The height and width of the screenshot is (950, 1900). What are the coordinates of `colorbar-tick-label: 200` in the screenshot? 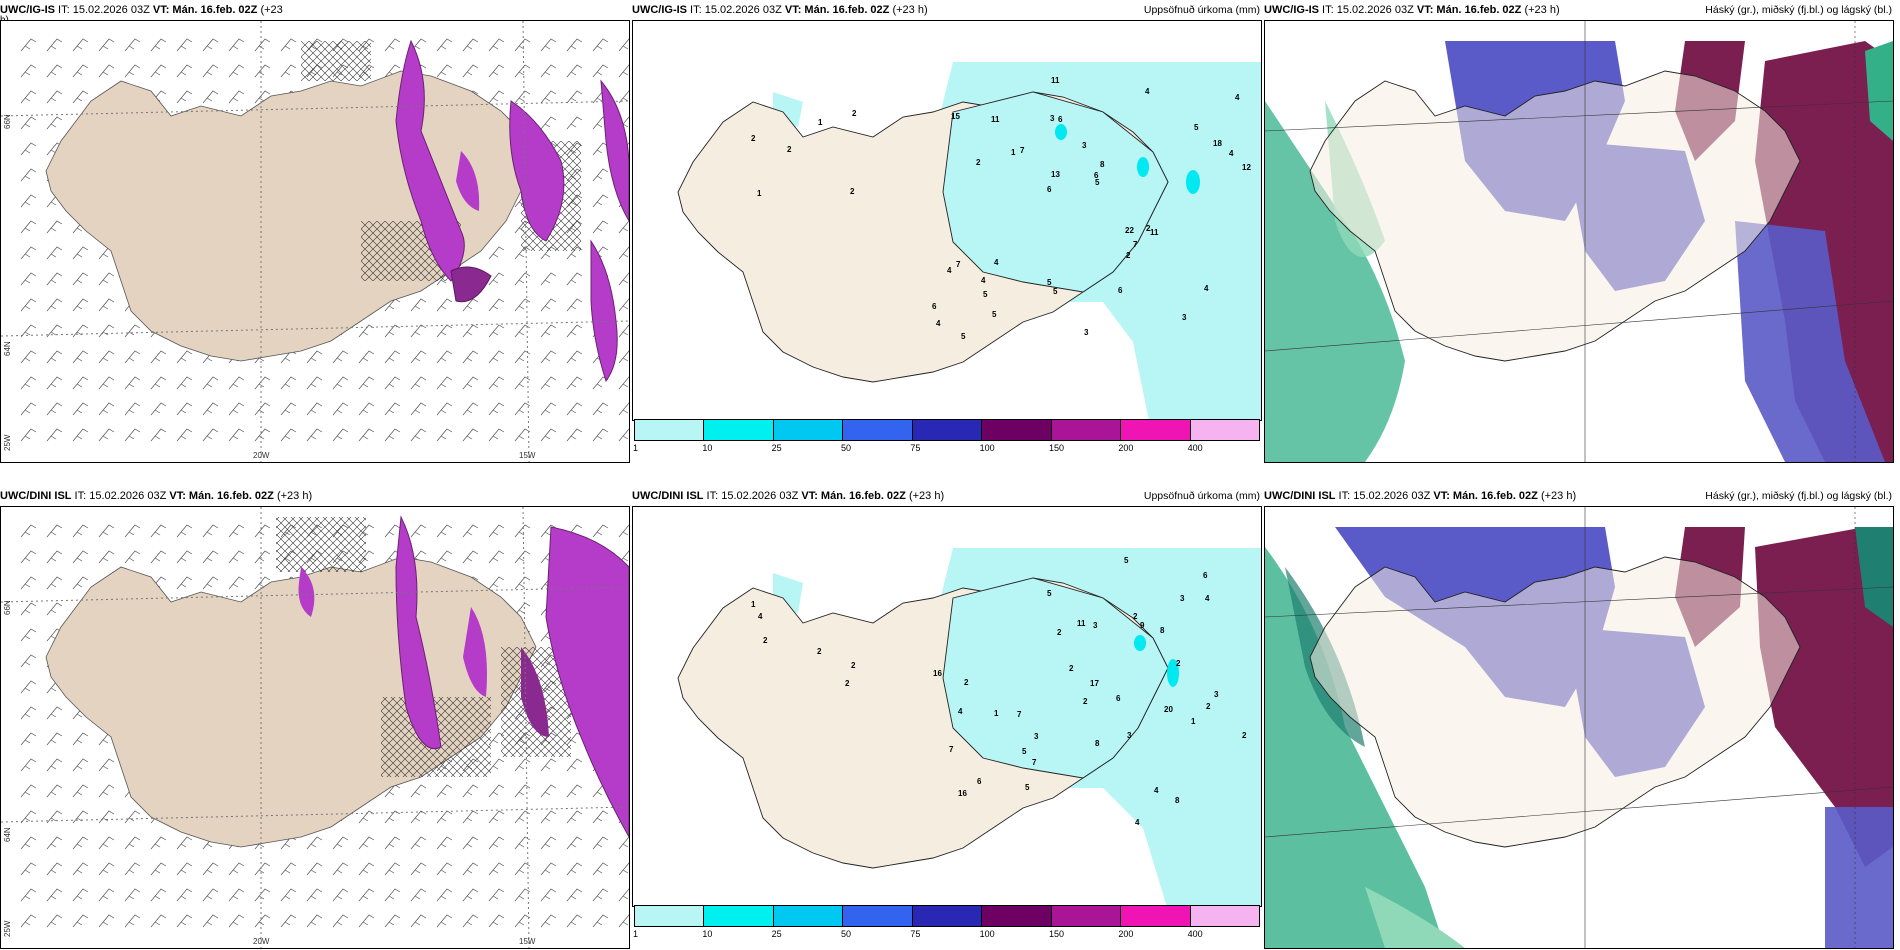 It's located at (1126, 934).